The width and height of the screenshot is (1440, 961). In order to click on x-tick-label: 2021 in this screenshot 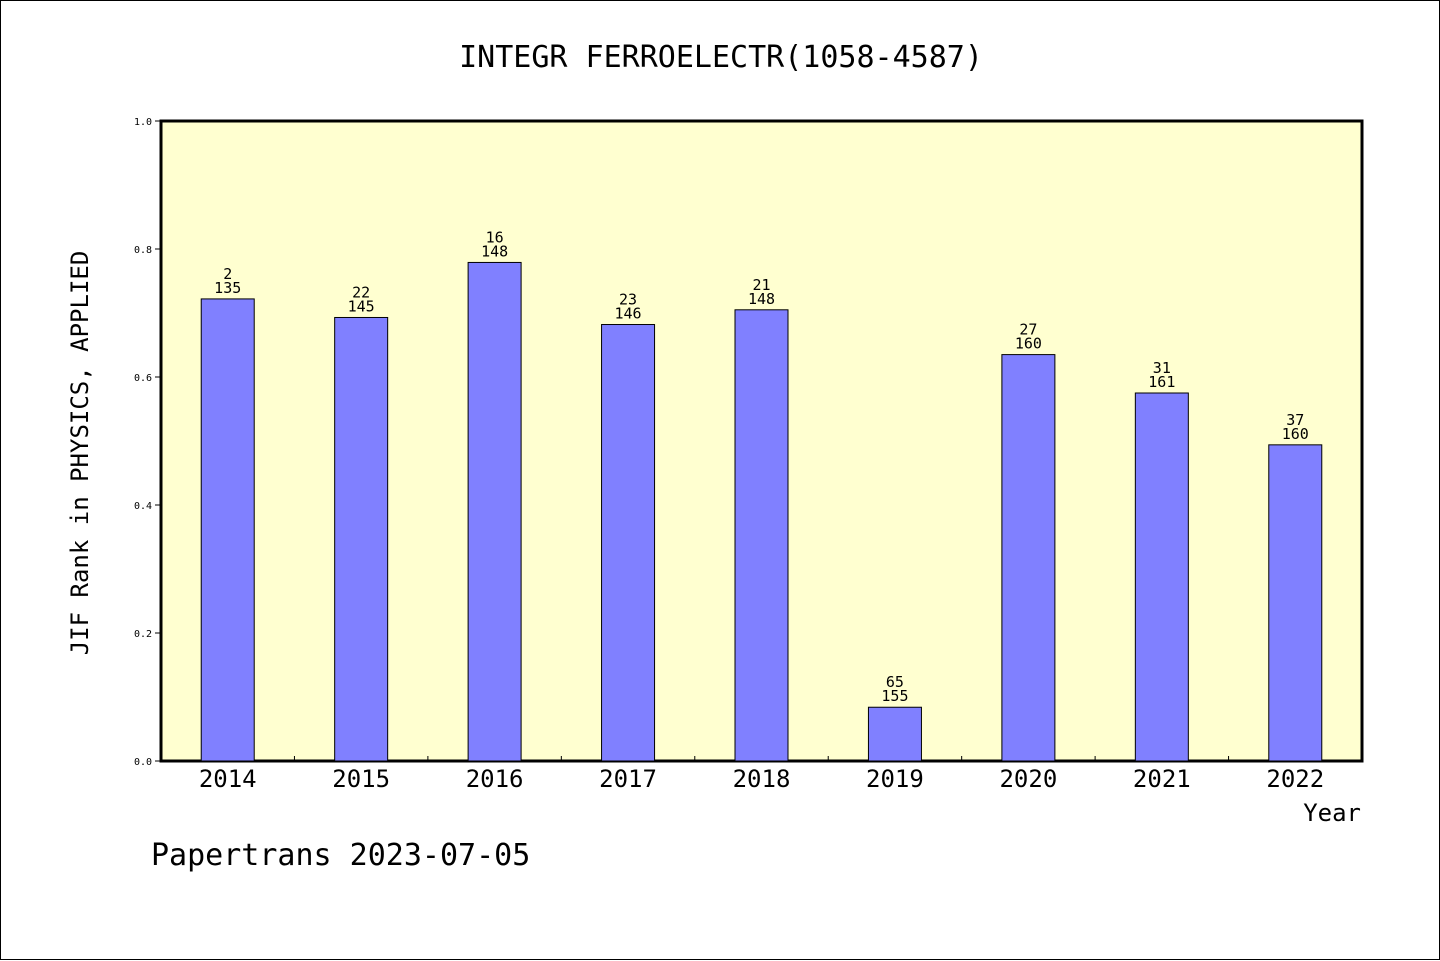, I will do `click(1162, 779)`.